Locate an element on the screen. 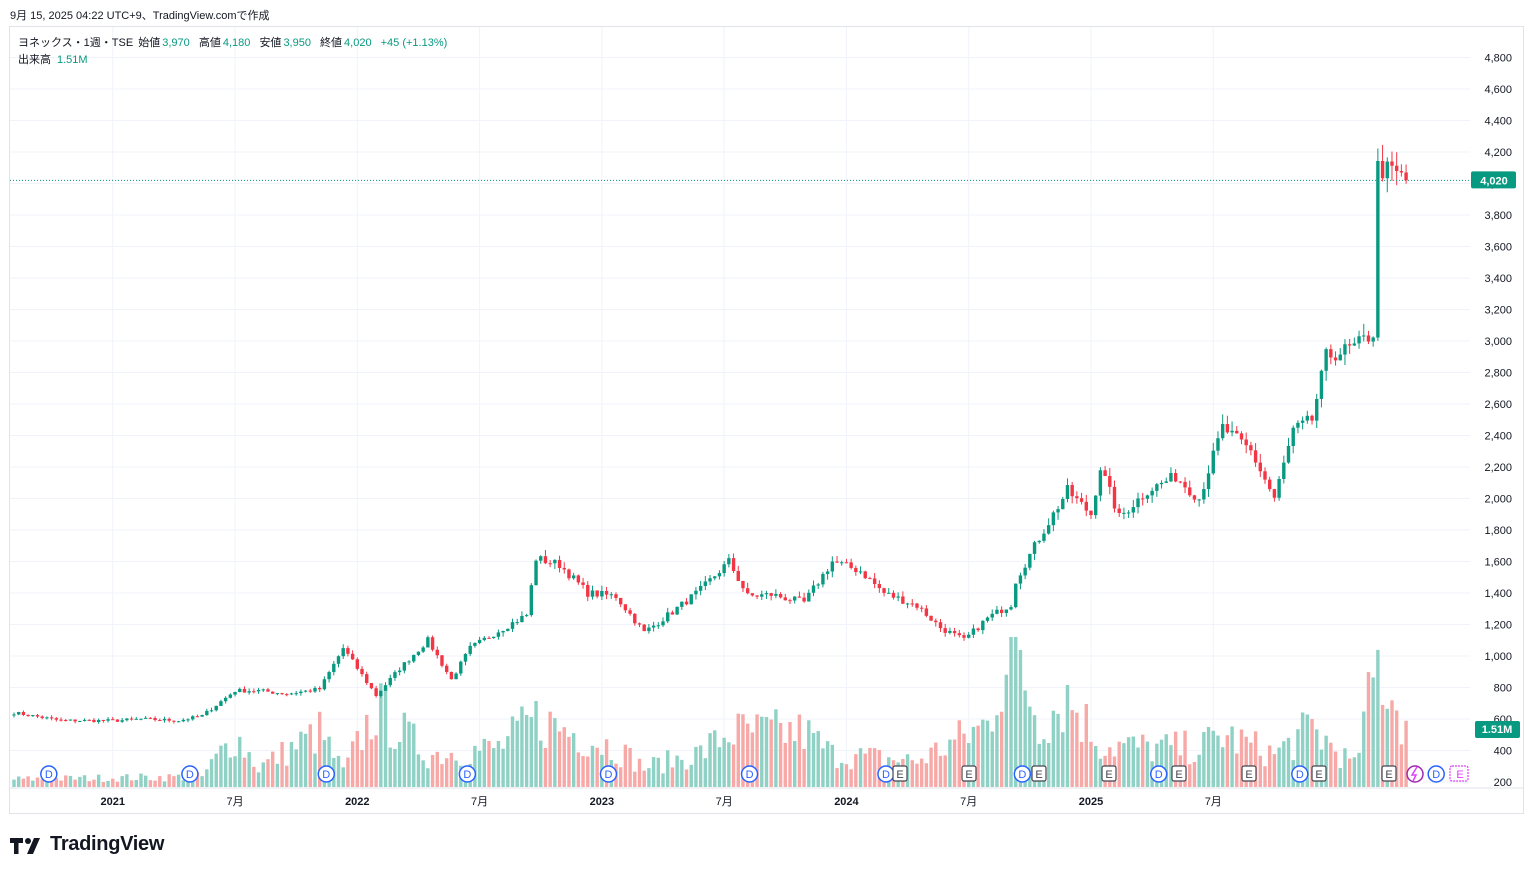  time-tick-label: 7月 is located at coordinates (479, 802).